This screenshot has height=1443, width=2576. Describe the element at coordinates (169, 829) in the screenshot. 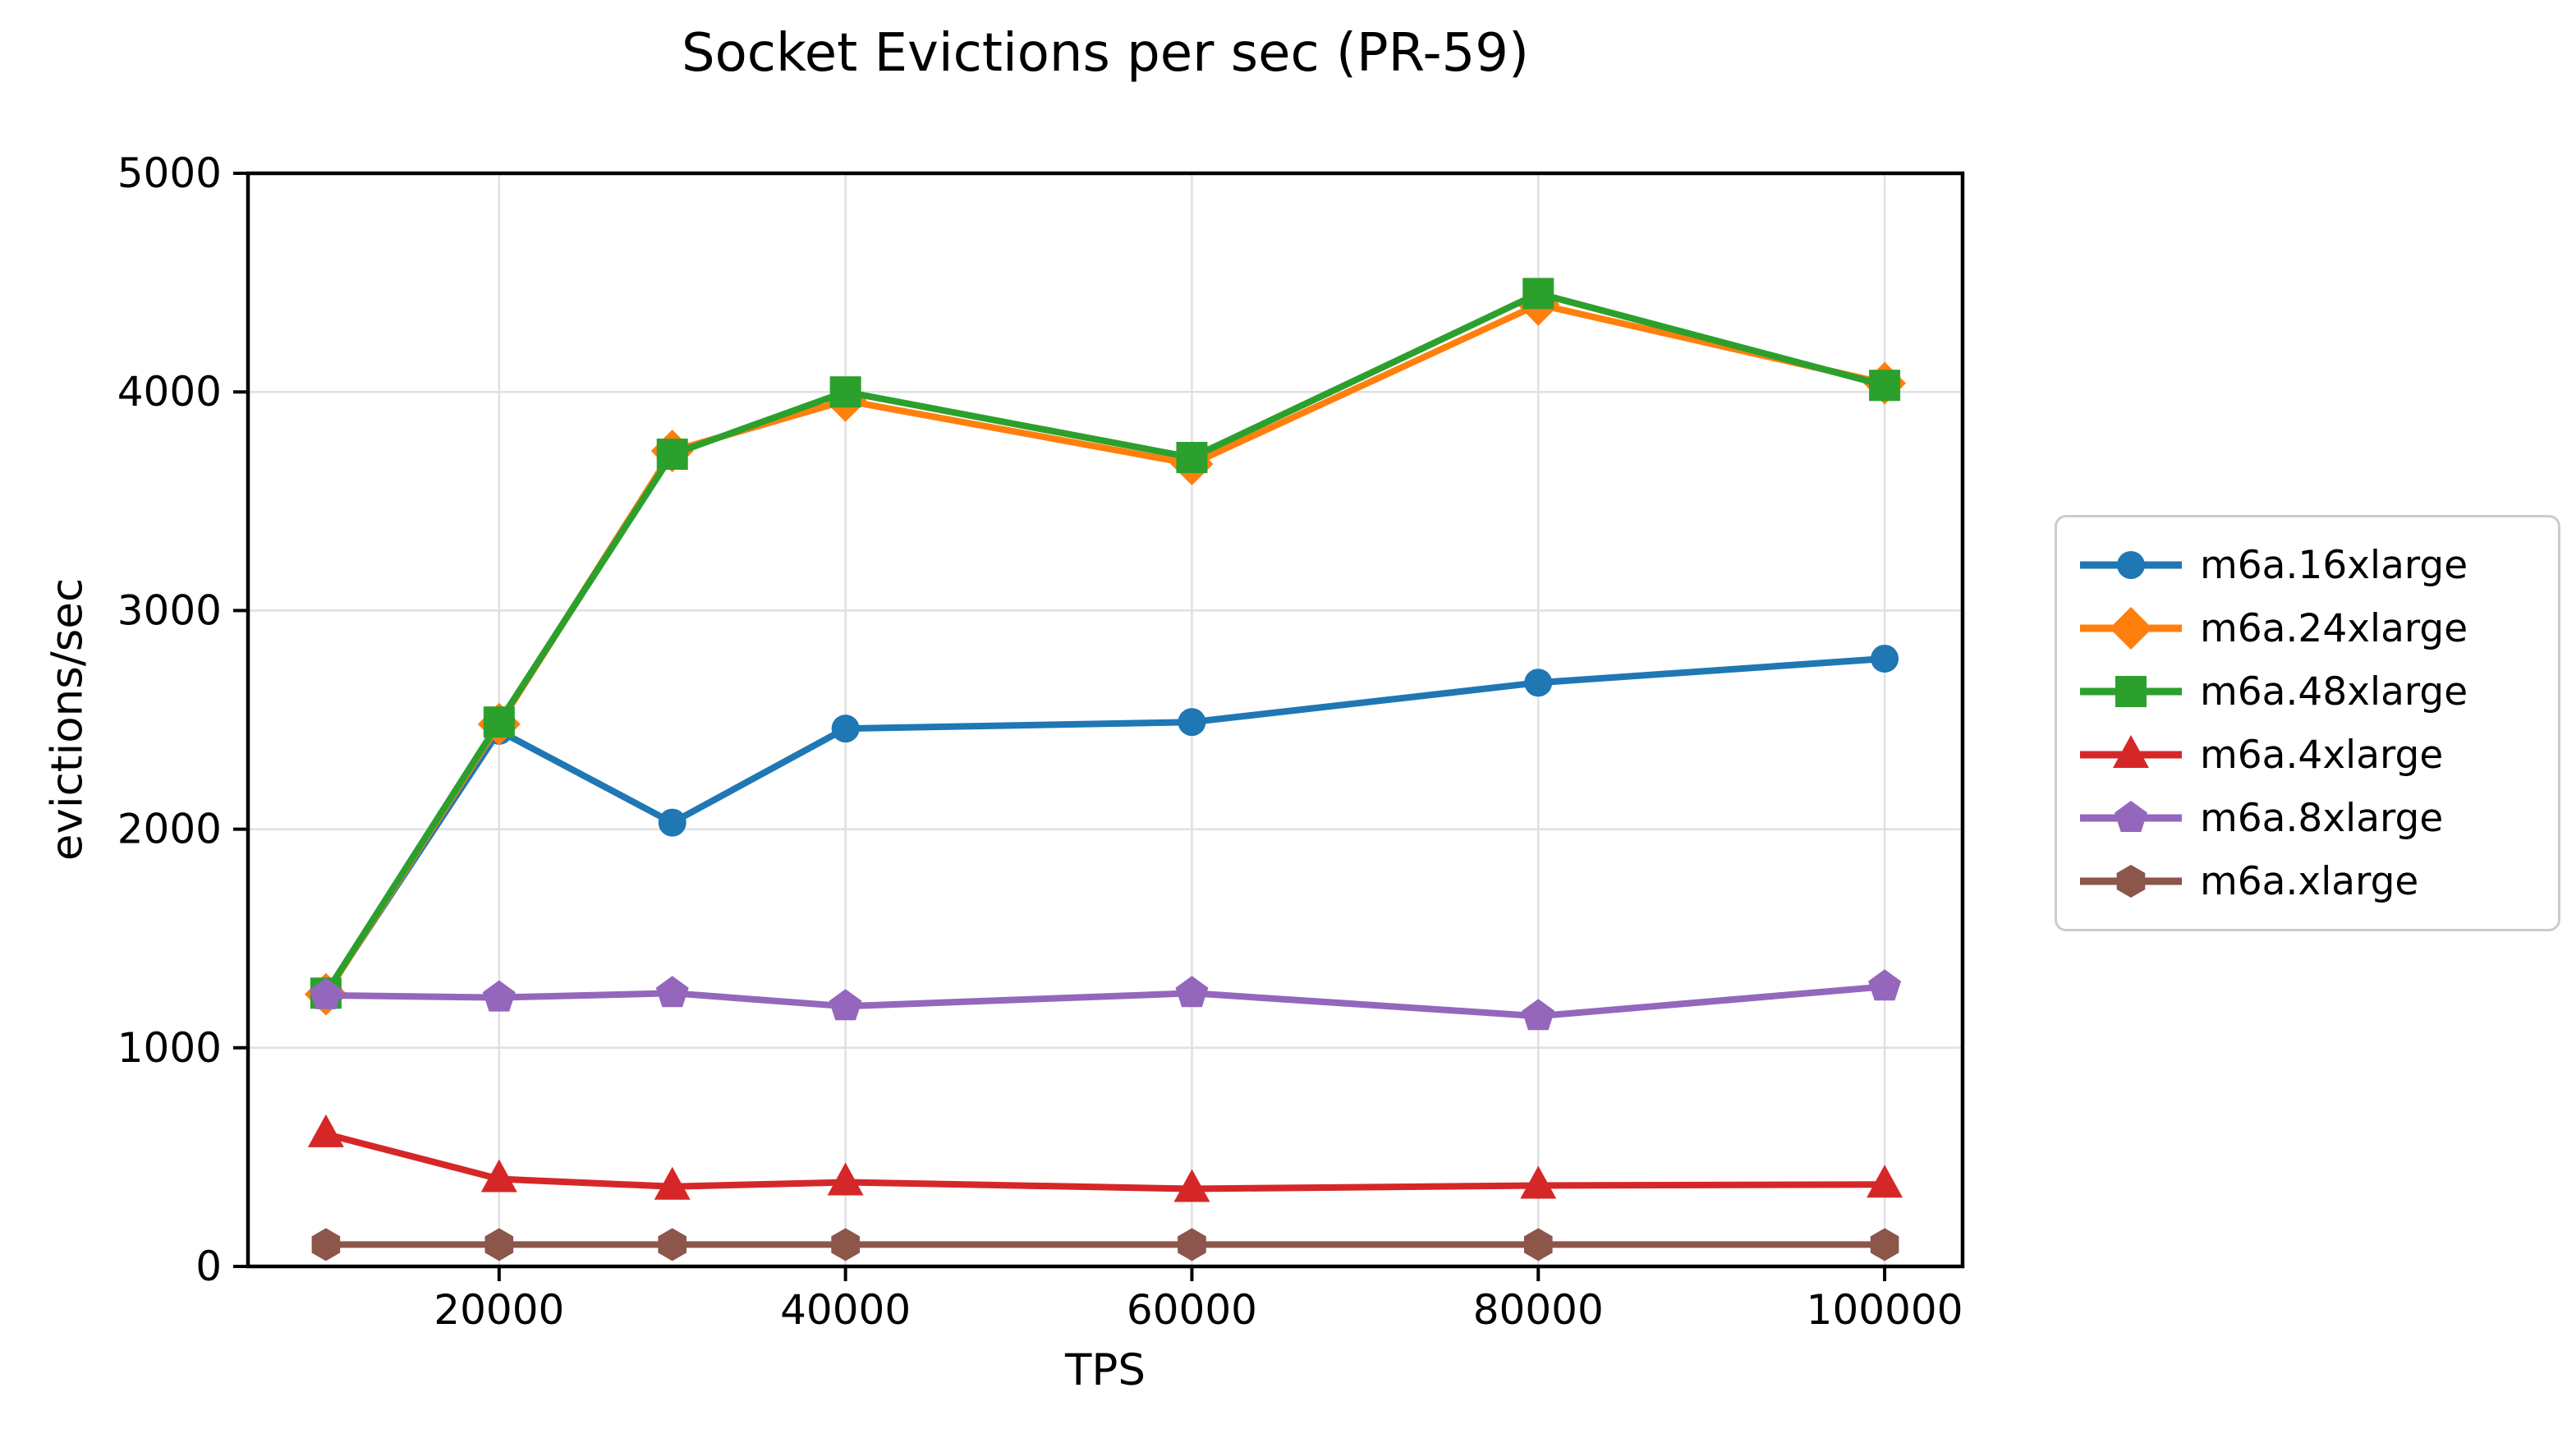

I see `y-tick-label: 2000` at that location.